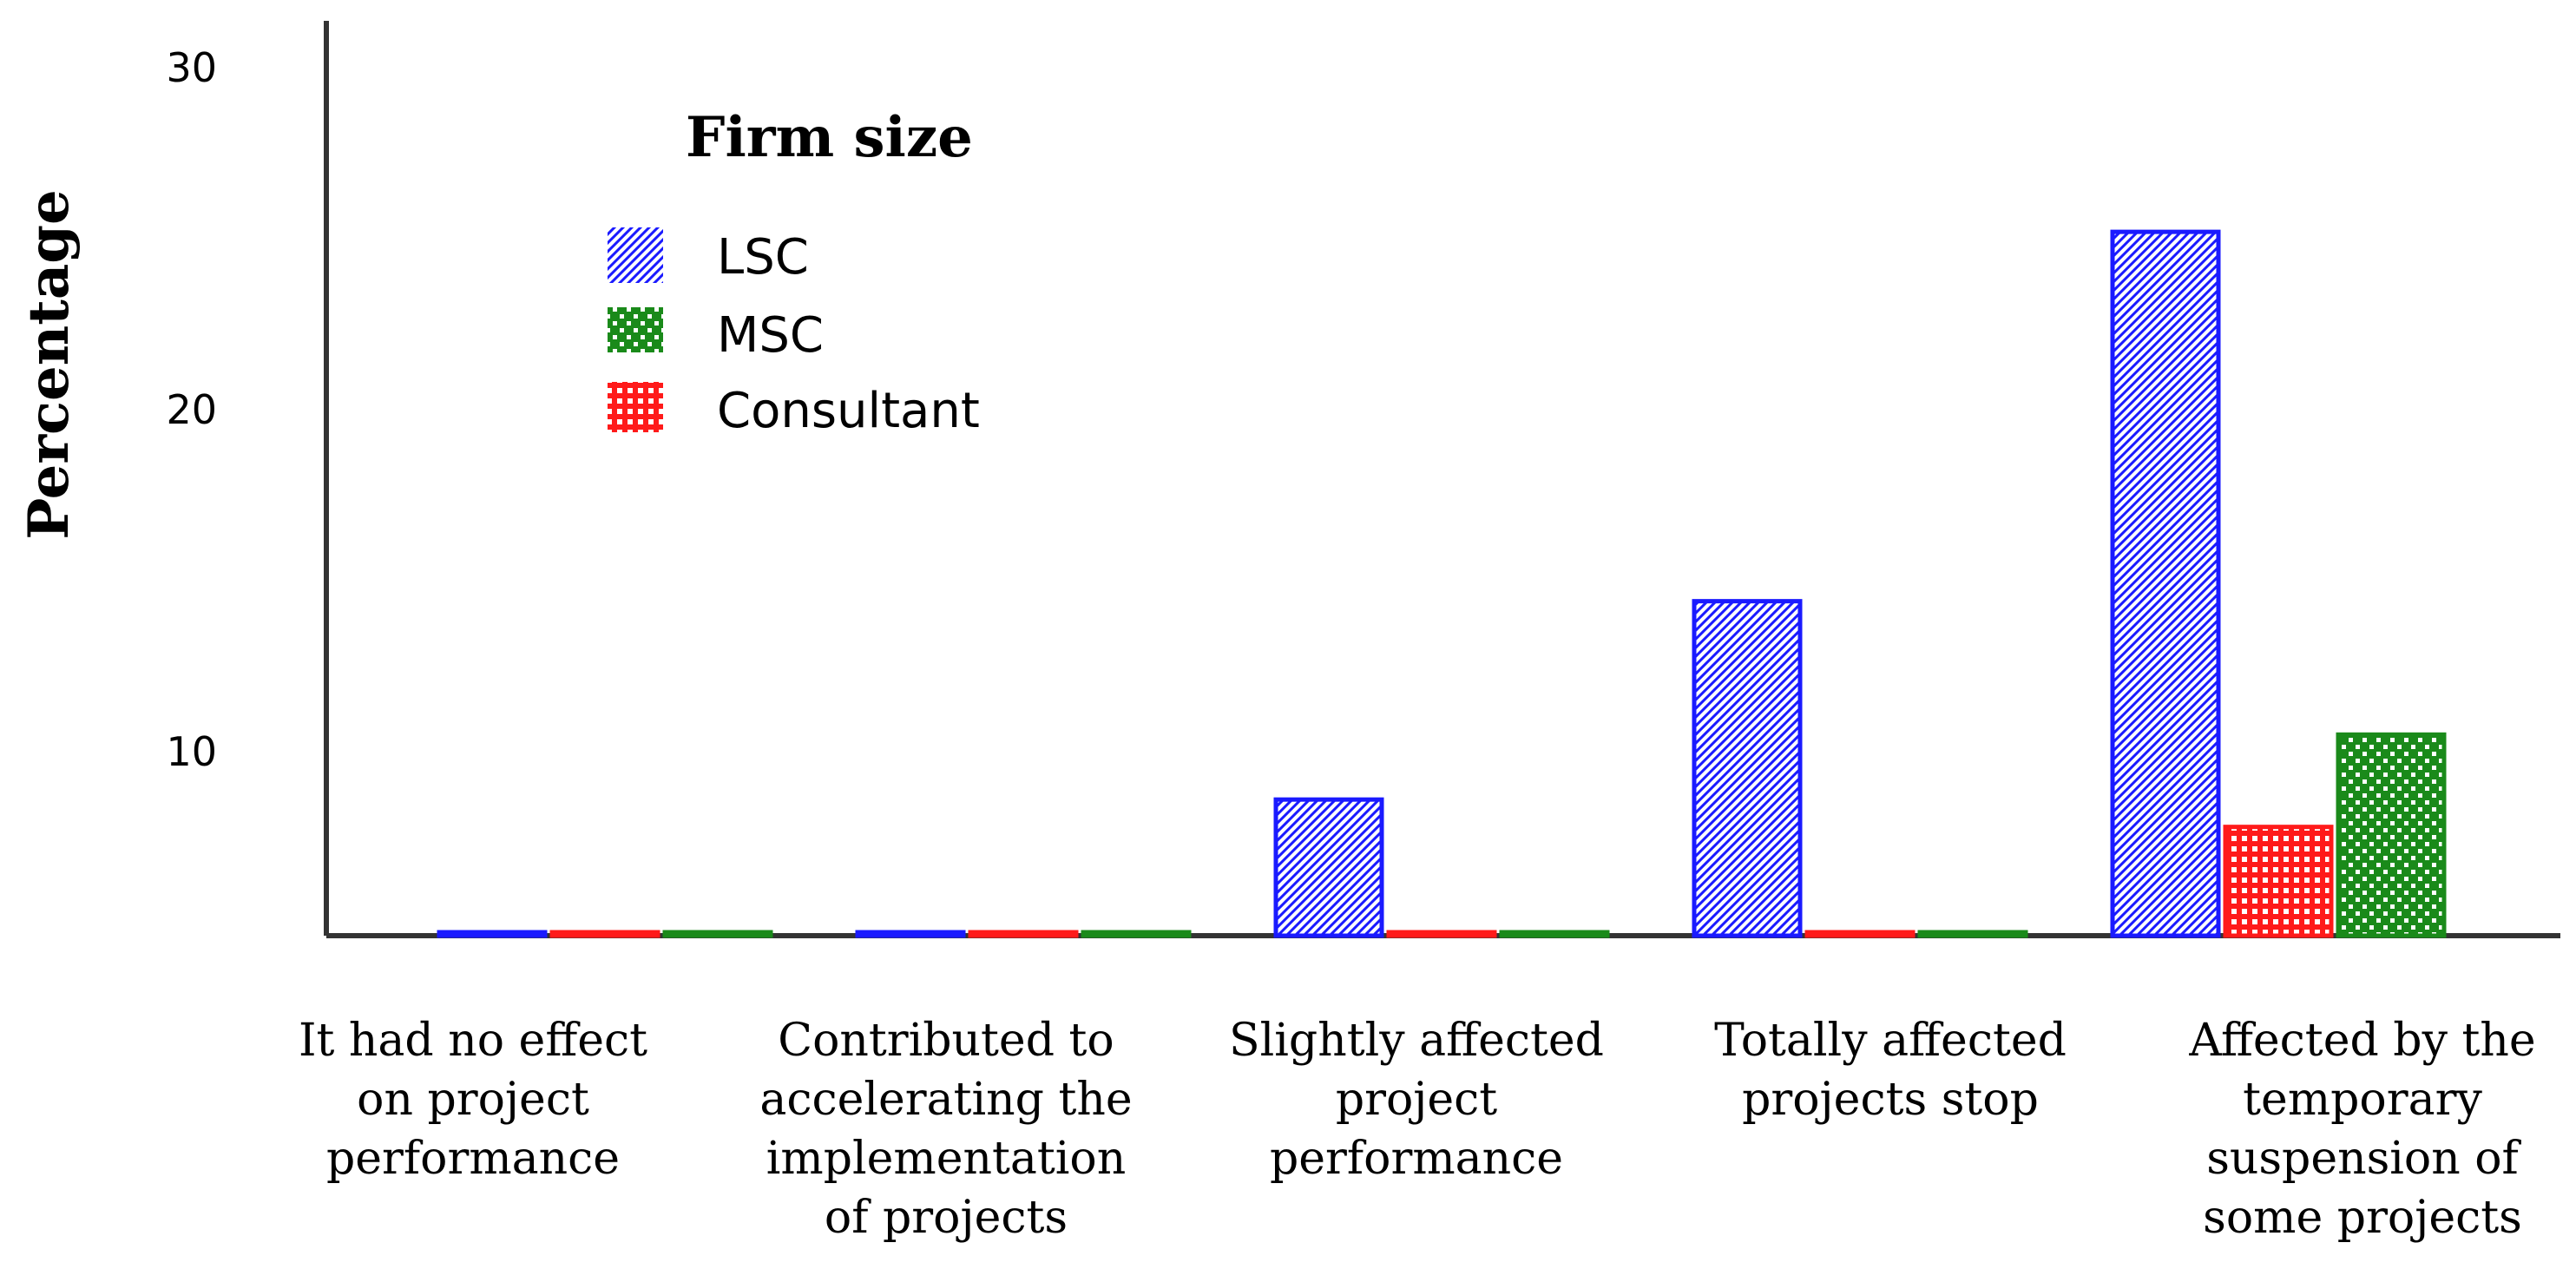  What do you see at coordinates (49, 365) in the screenshot?
I see `y-axis-title: Percentage` at bounding box center [49, 365].